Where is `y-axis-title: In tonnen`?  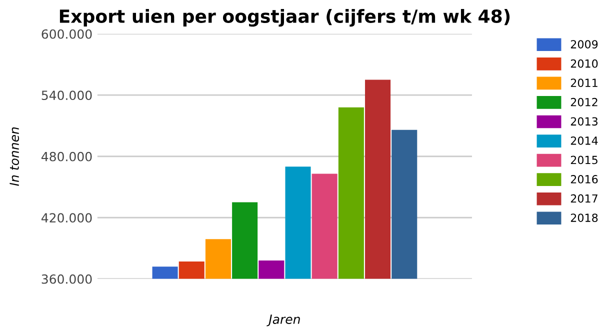
y-axis-title: In tonnen is located at coordinates (15, 156).